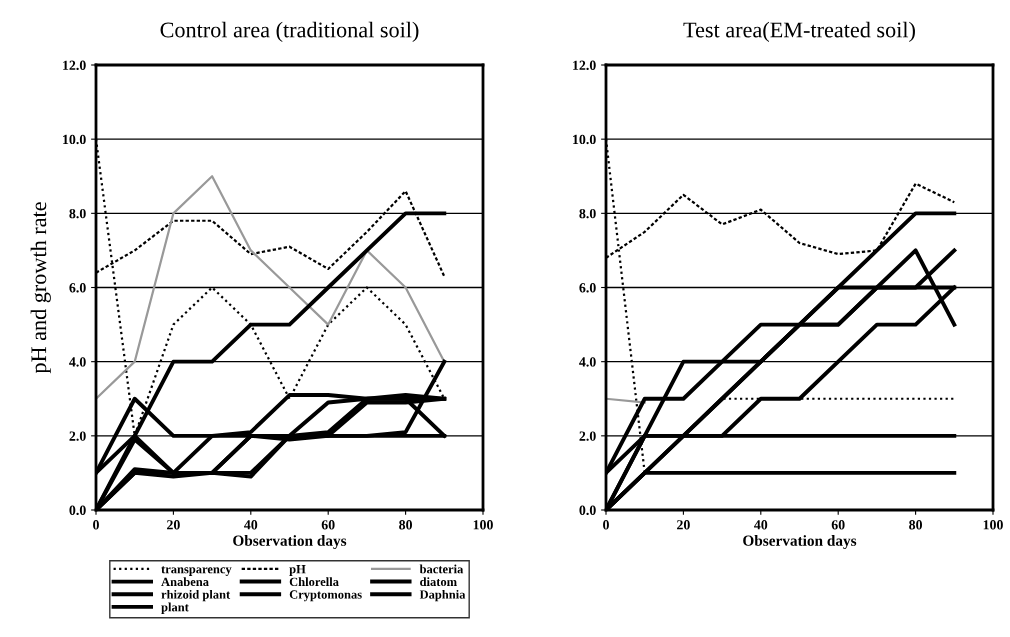 The image size is (1010, 637). What do you see at coordinates (799, 31) in the screenshot?
I see `chart-title: Test area(EM-treated soil)` at bounding box center [799, 31].